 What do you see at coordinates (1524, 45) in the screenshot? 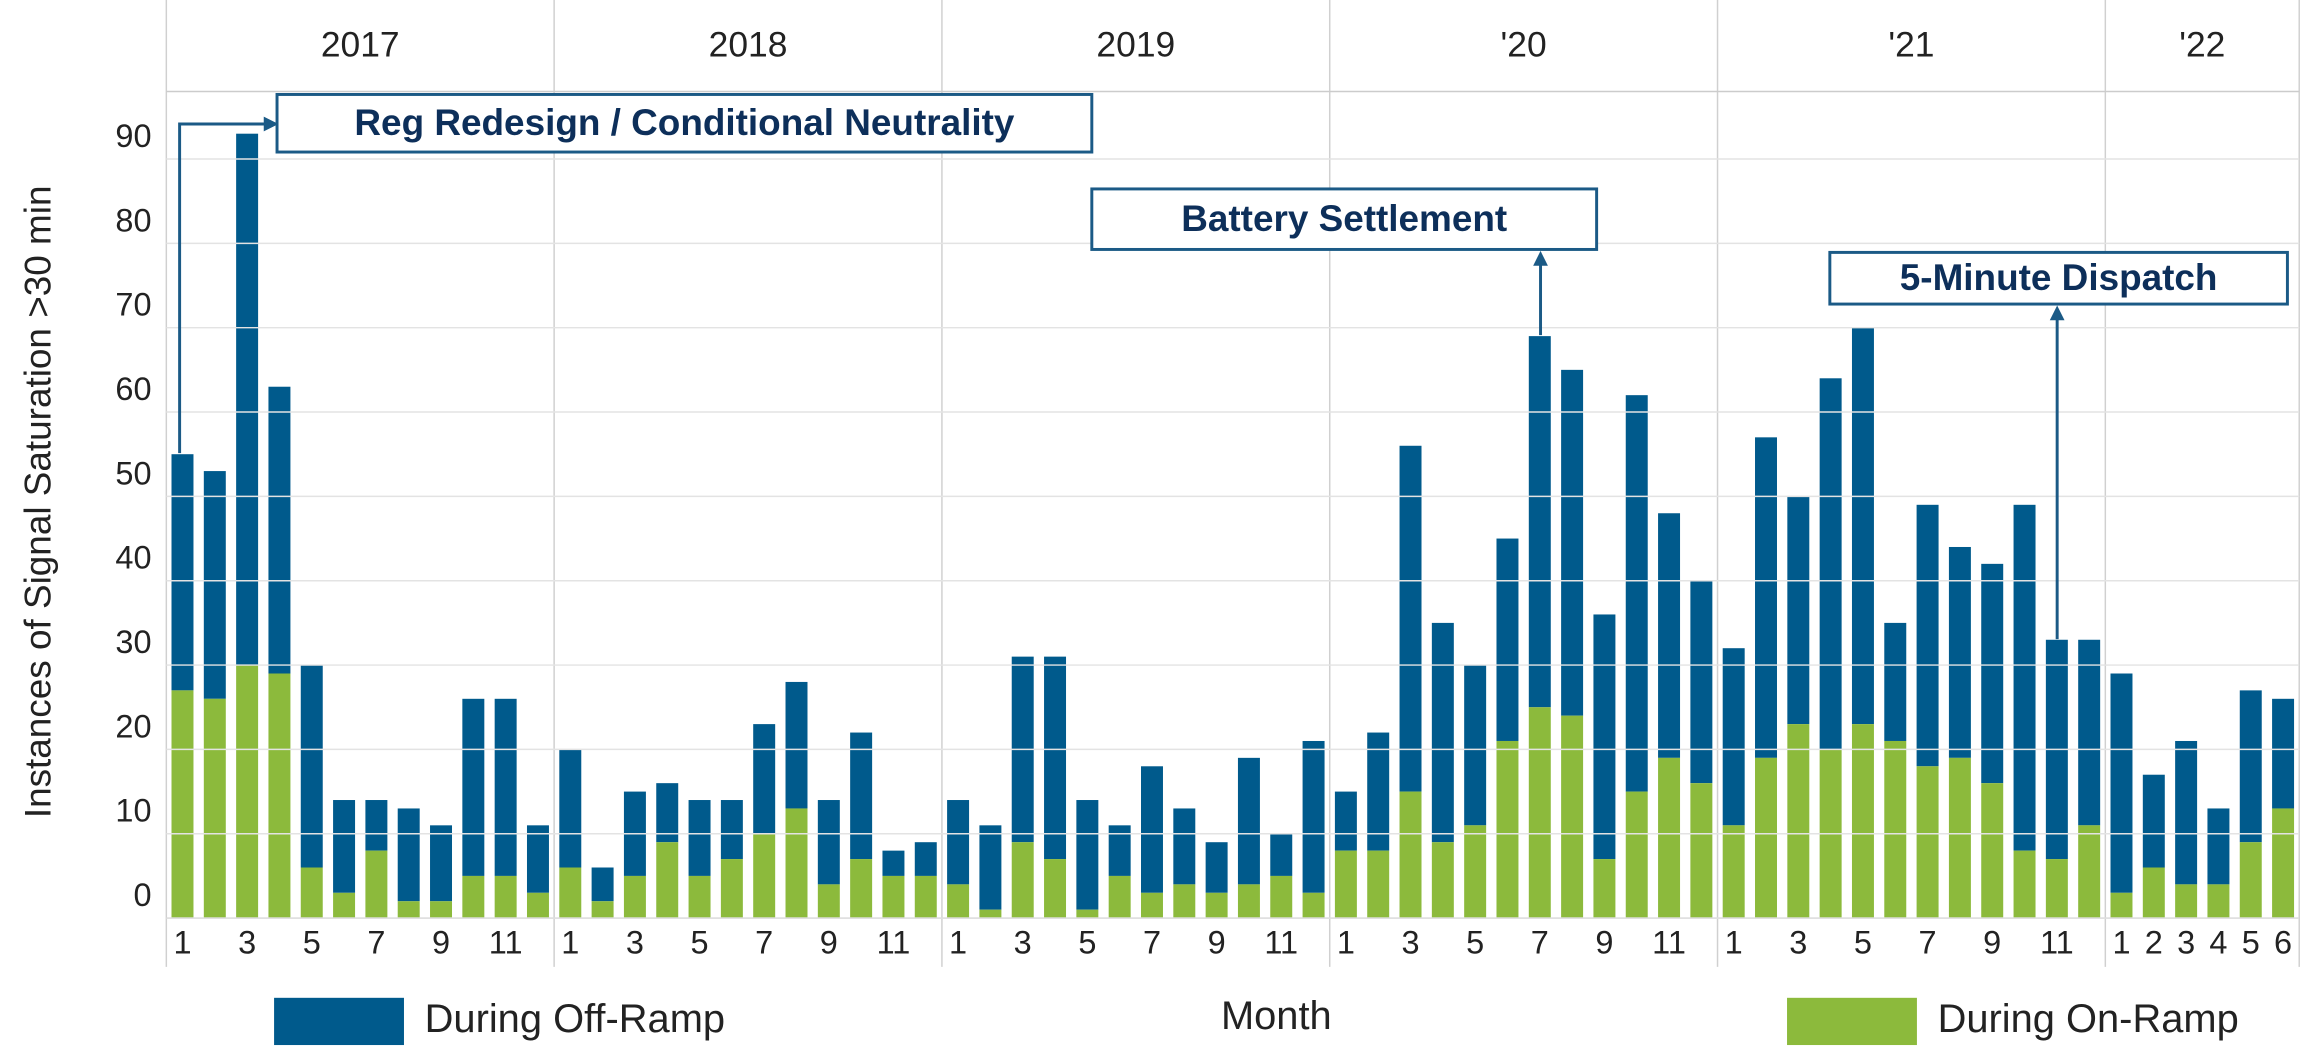
I see `year-label: '20` at bounding box center [1524, 45].